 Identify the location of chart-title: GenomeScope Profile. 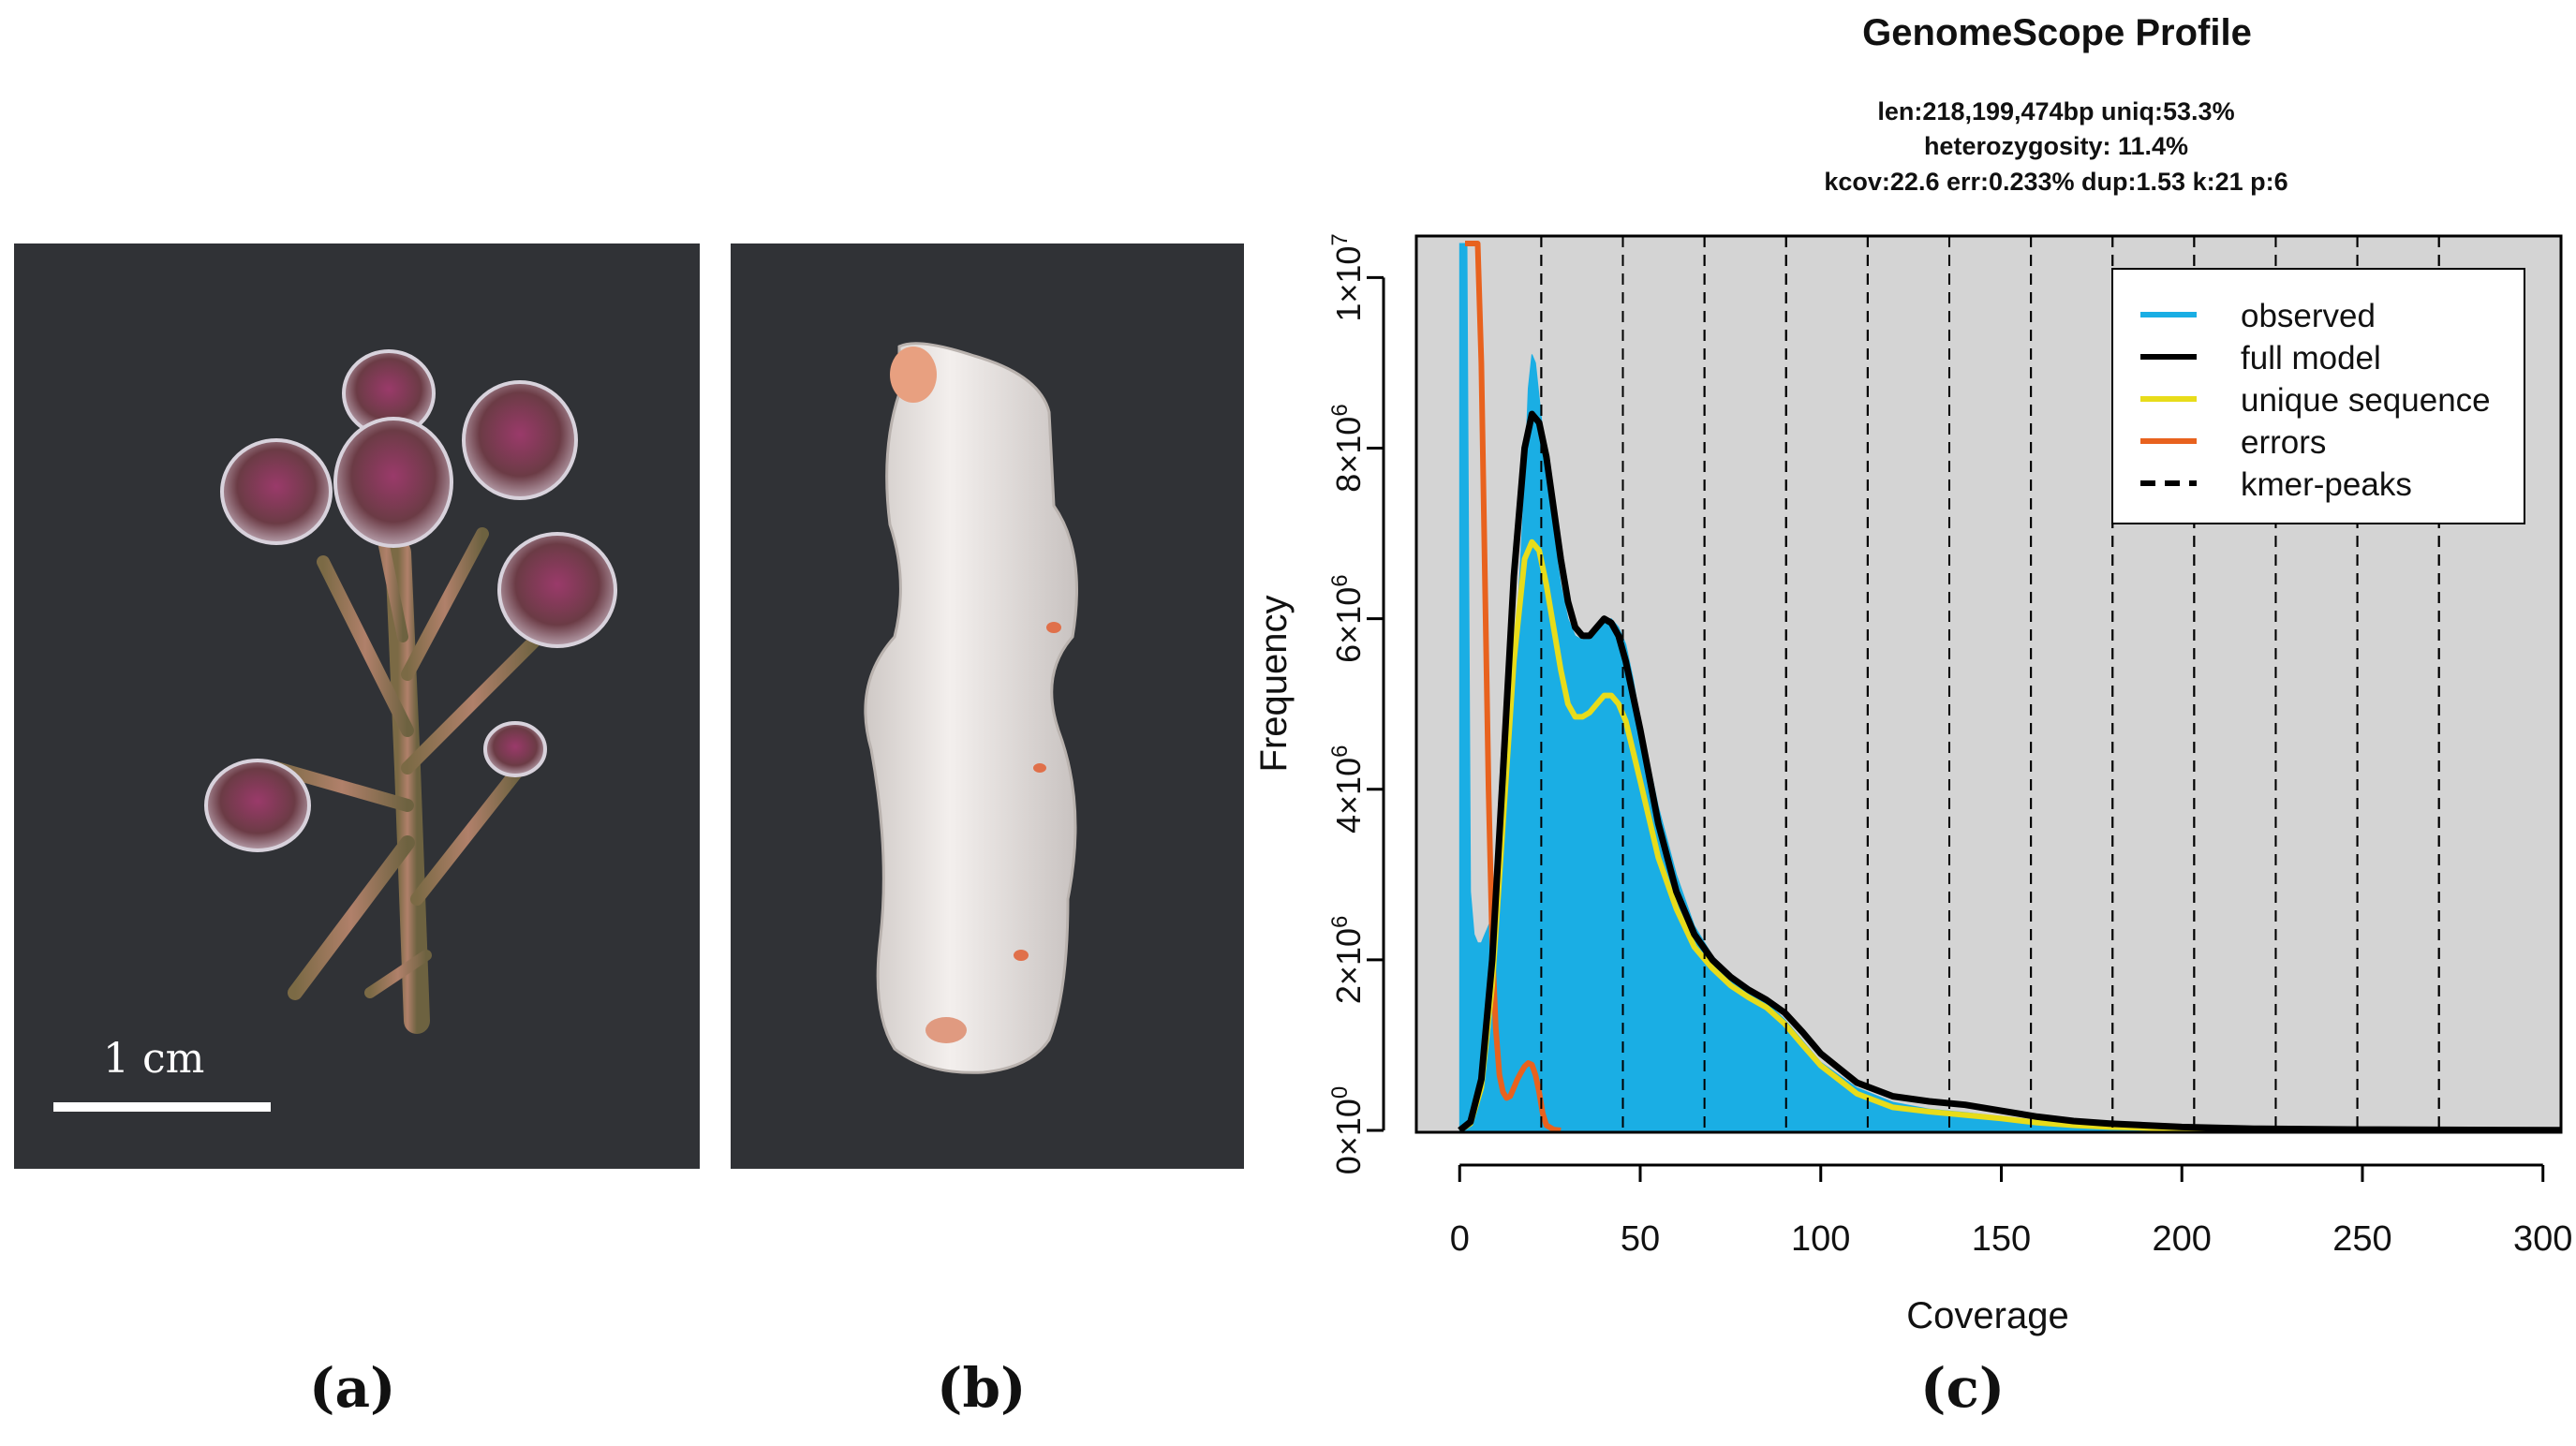
(2057, 32).